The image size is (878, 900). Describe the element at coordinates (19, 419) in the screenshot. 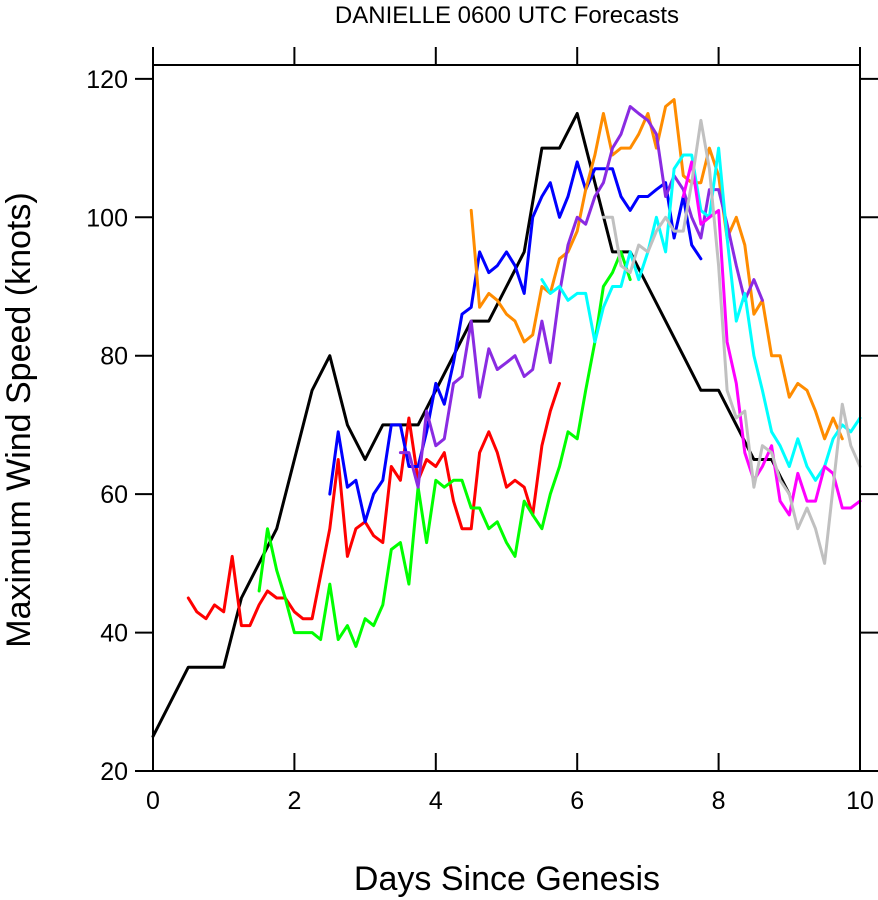

I see `y-axis-label: Maximum Wind Speed (knots)` at that location.